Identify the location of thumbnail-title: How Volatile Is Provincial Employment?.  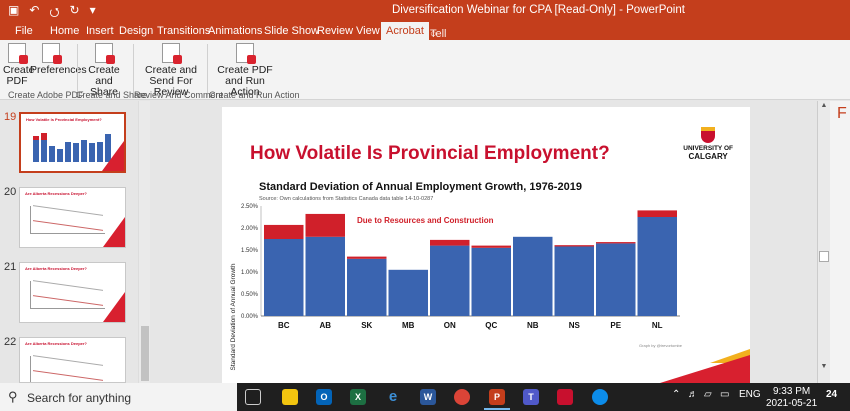
(64, 119).